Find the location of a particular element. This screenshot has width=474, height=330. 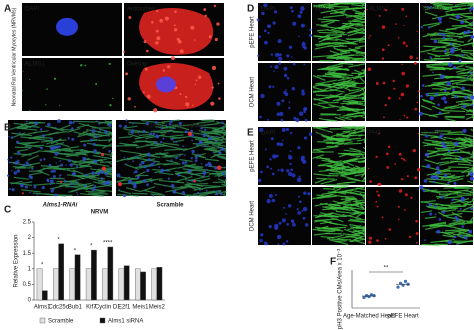

significance: * is located at coordinates (75, 251).